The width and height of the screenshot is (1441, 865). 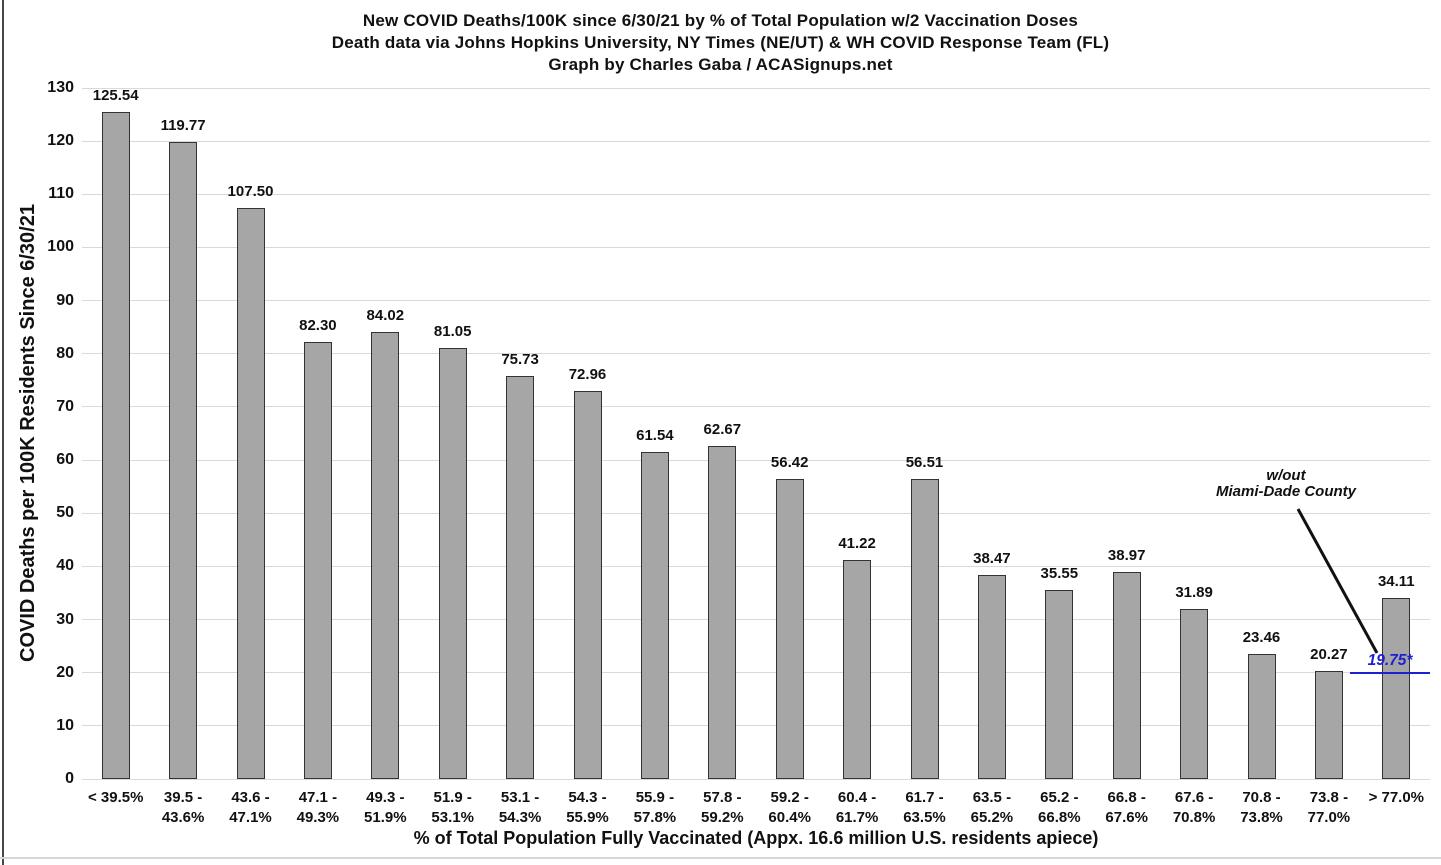 I want to click on bottom-edge-line, so click(x=720, y=858).